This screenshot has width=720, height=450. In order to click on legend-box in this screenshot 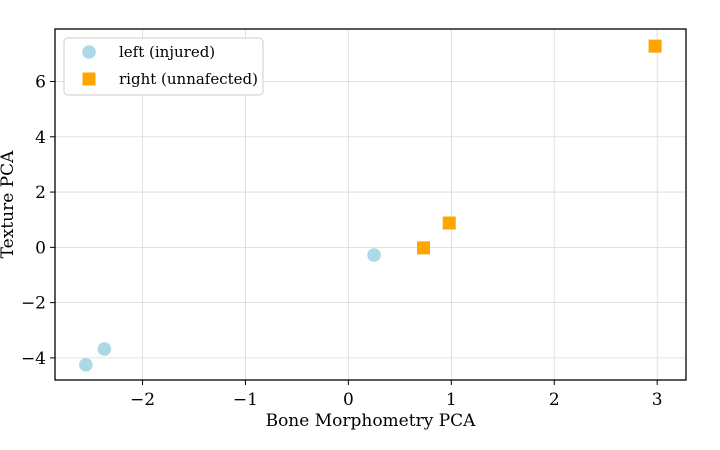, I will do `click(163, 66)`.